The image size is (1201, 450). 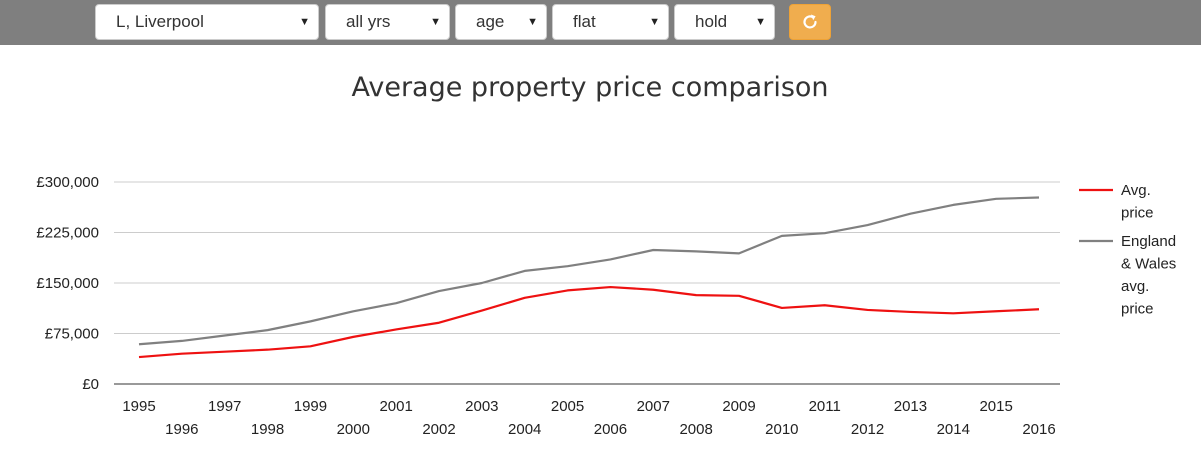 I want to click on x-tick-label: 2003, so click(x=481, y=406).